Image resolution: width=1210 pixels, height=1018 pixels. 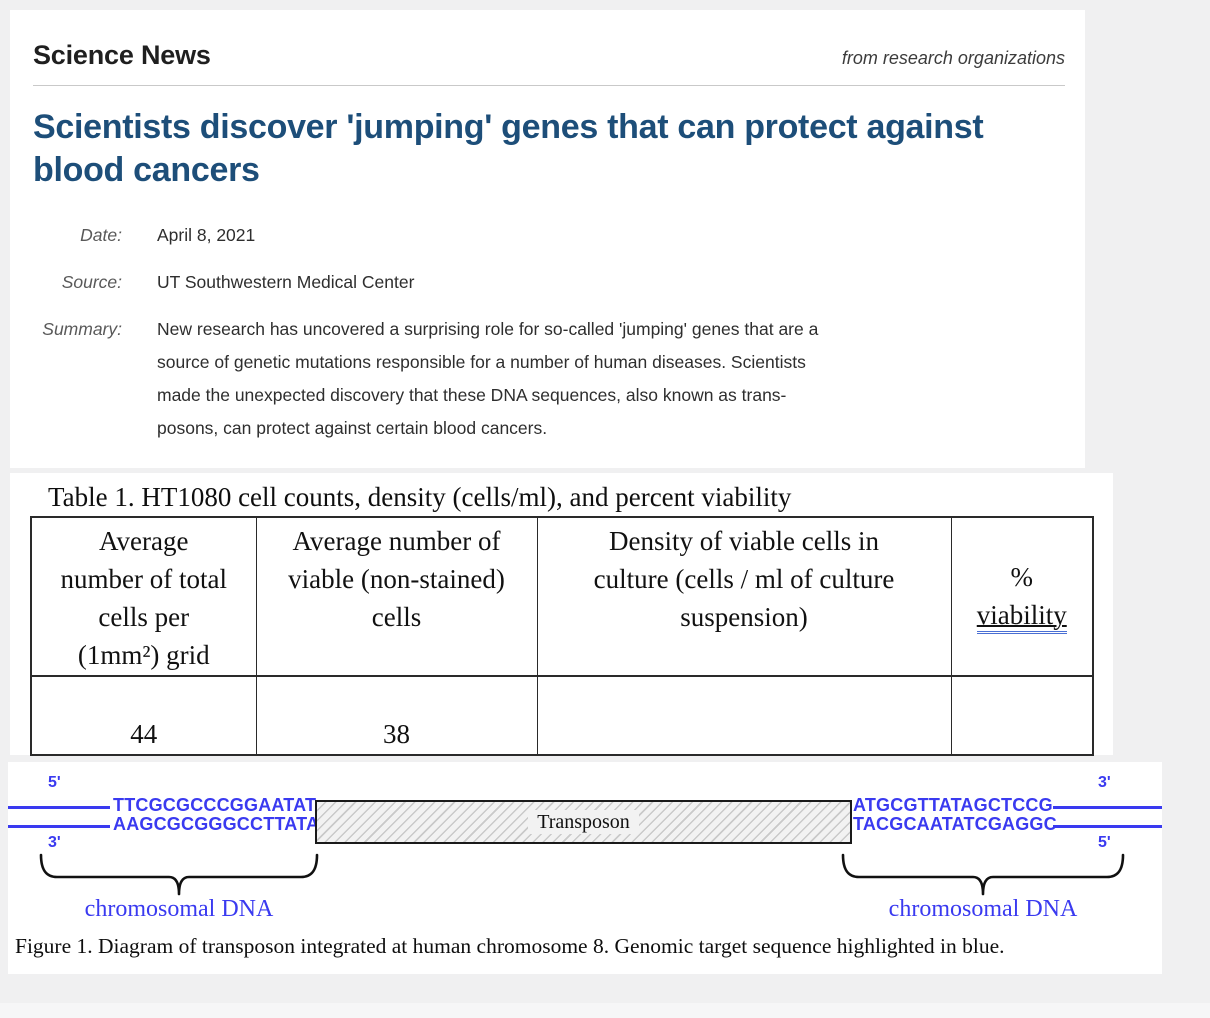 I want to click on article-header: Science News from research organizations, so click(x=547, y=40).